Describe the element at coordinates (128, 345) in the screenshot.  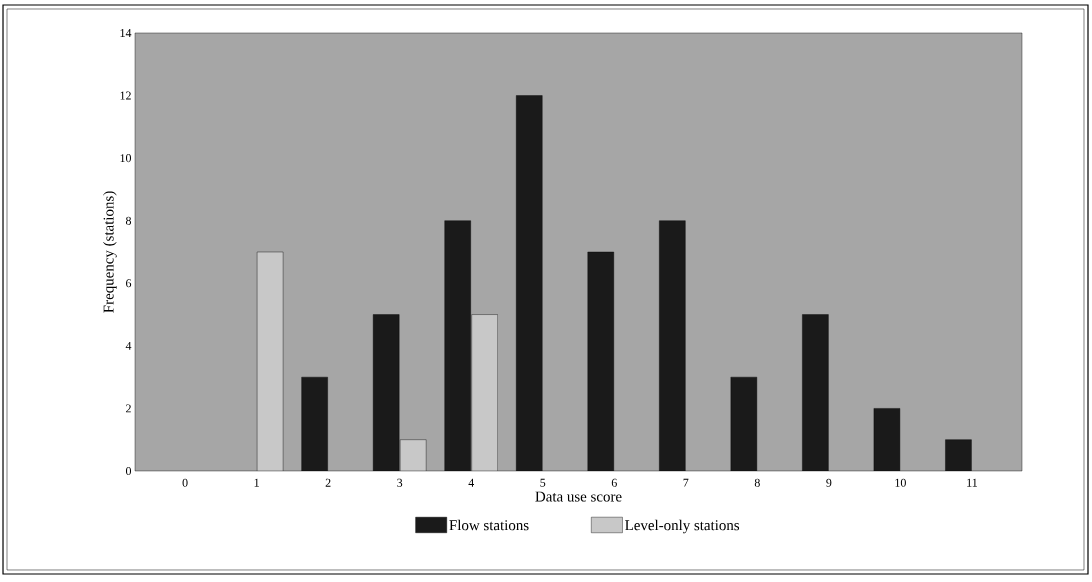
I see `y-tick-label: 4` at that location.